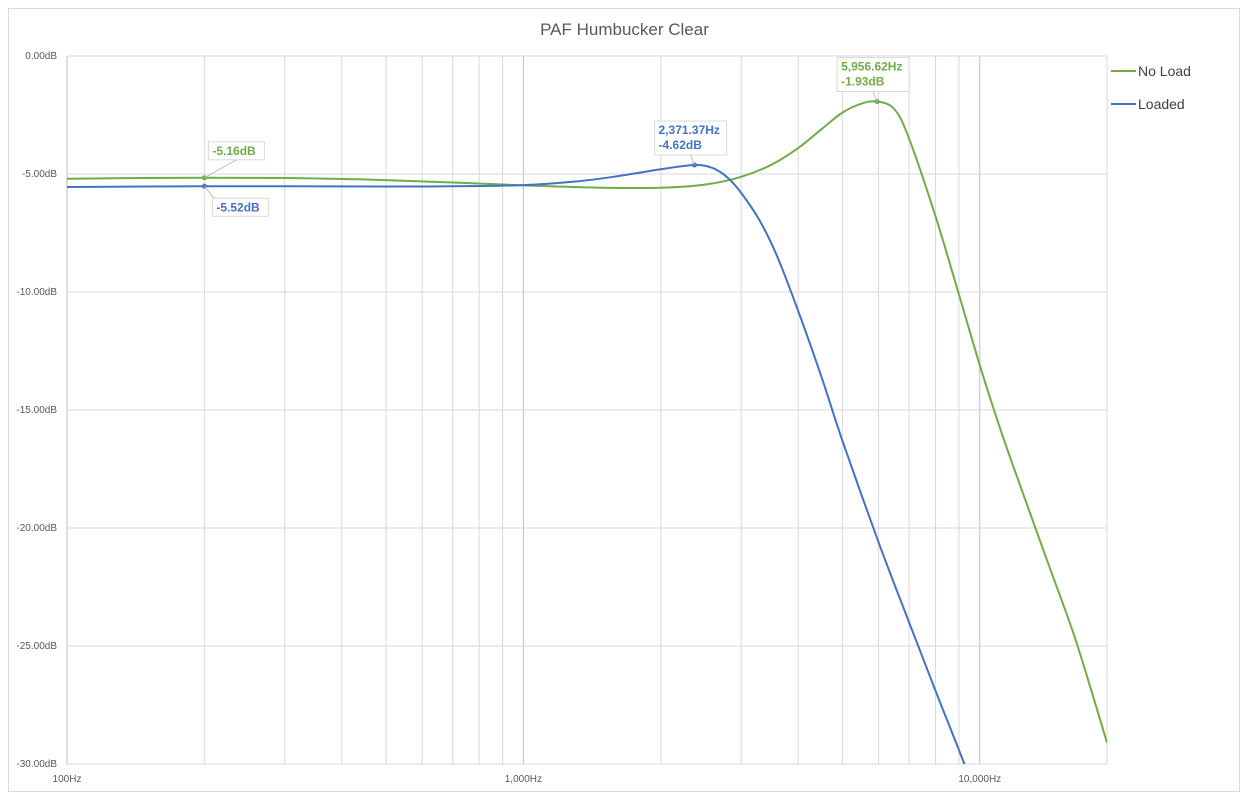 The image size is (1249, 800). What do you see at coordinates (67, 779) in the screenshot?
I see `x-tick-label: 100Hz` at bounding box center [67, 779].